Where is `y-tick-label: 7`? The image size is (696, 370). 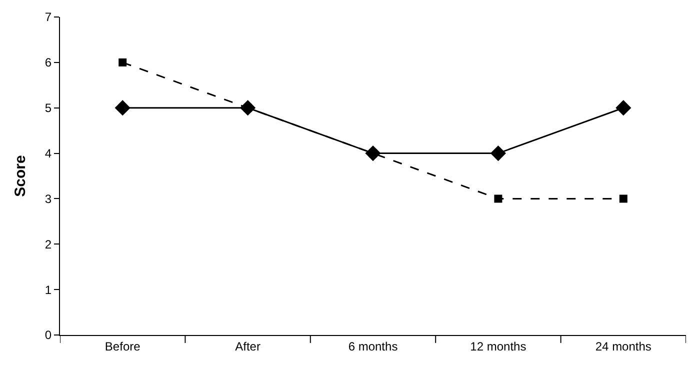 y-tick-label: 7 is located at coordinates (48, 17).